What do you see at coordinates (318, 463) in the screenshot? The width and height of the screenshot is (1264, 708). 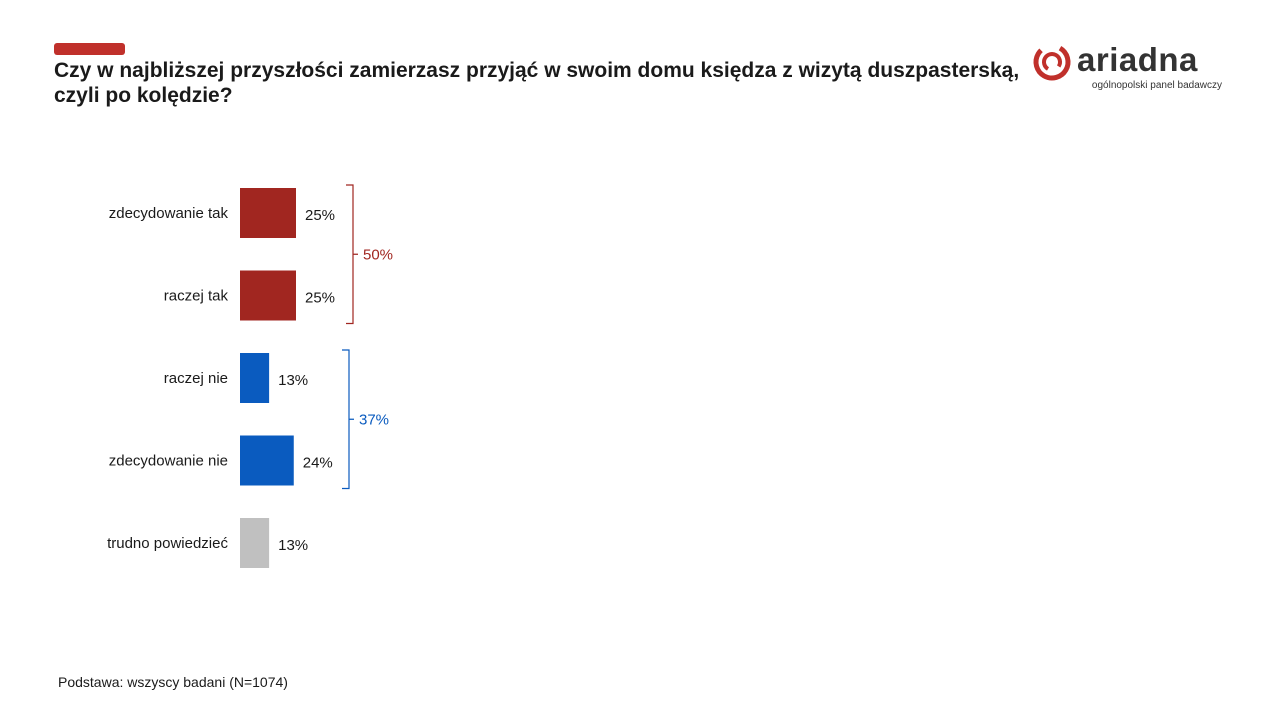 I see `data-label: 24%` at bounding box center [318, 463].